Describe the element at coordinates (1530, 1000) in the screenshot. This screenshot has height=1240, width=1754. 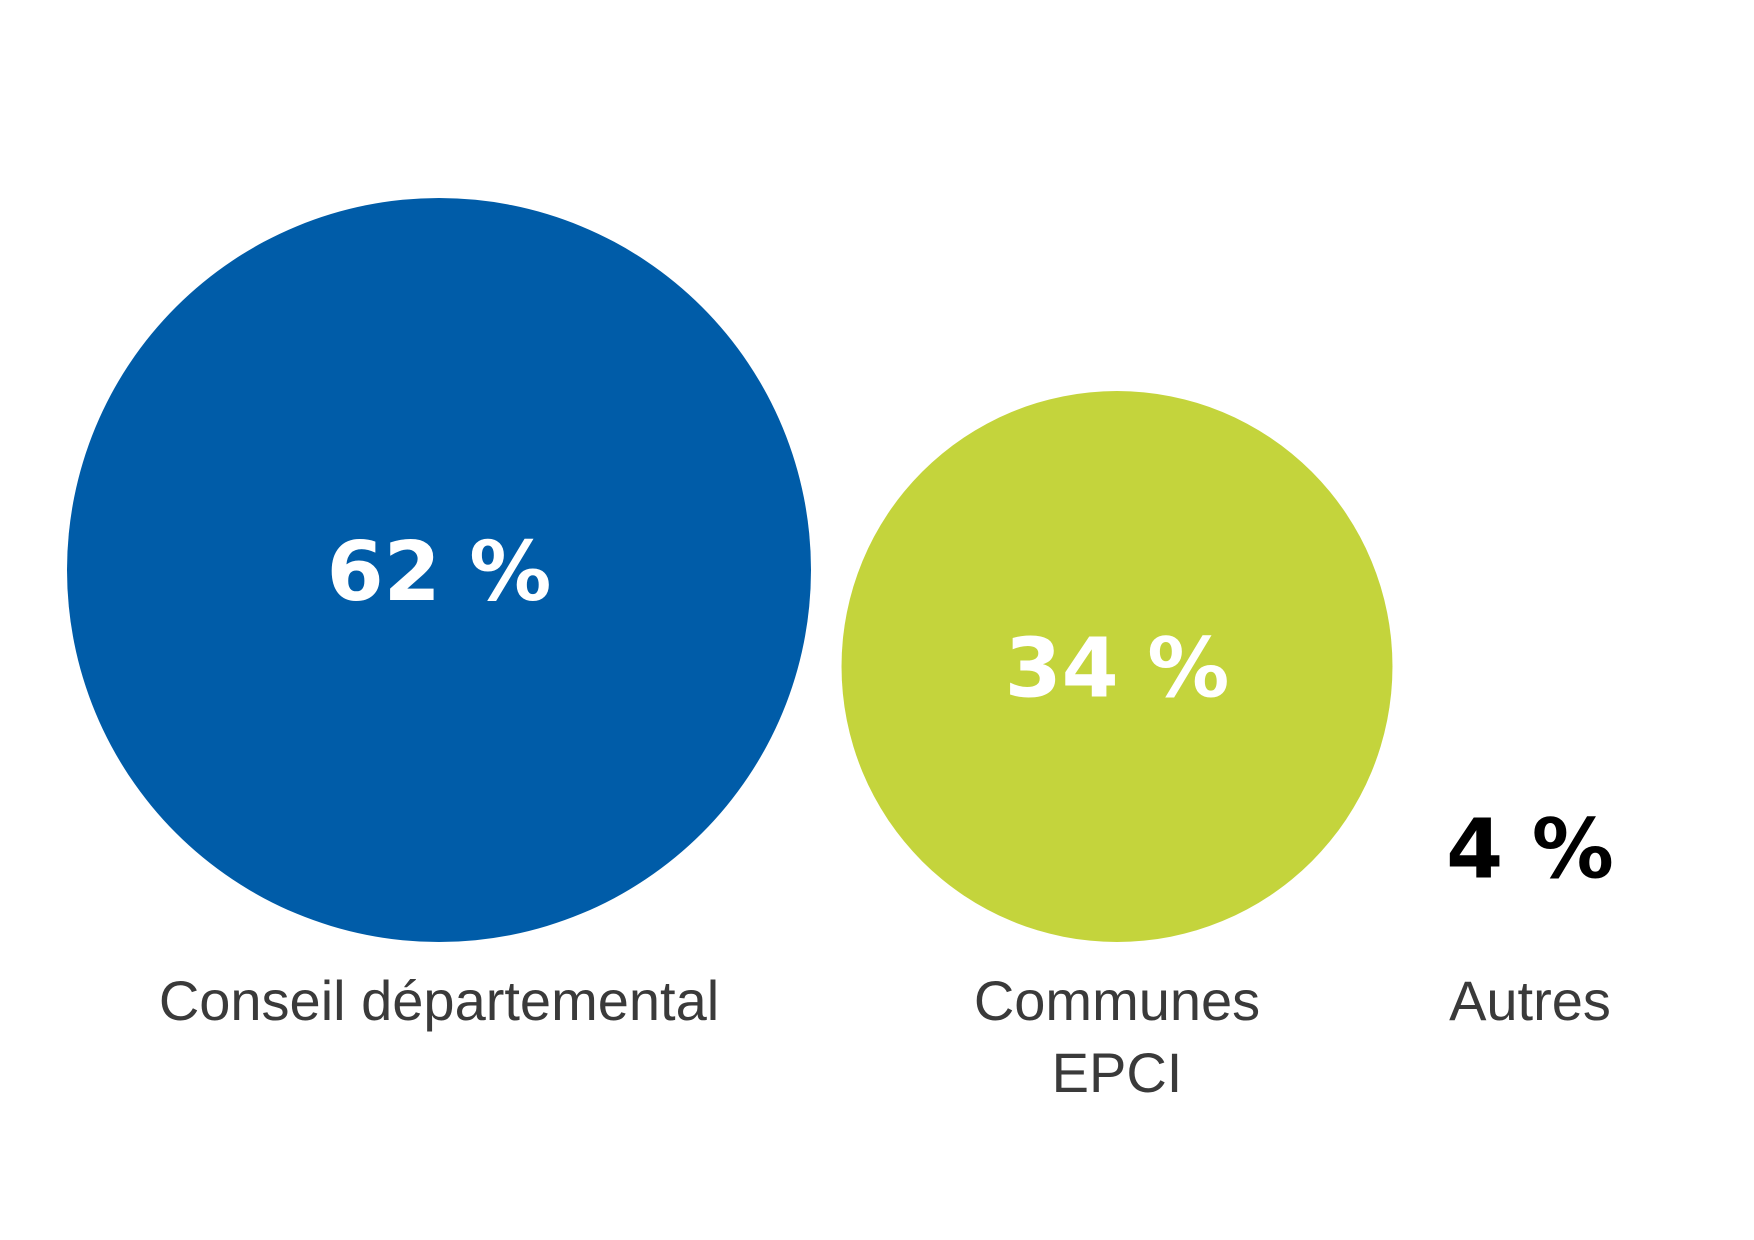
I see `category-label-2-0: Autres` at that location.